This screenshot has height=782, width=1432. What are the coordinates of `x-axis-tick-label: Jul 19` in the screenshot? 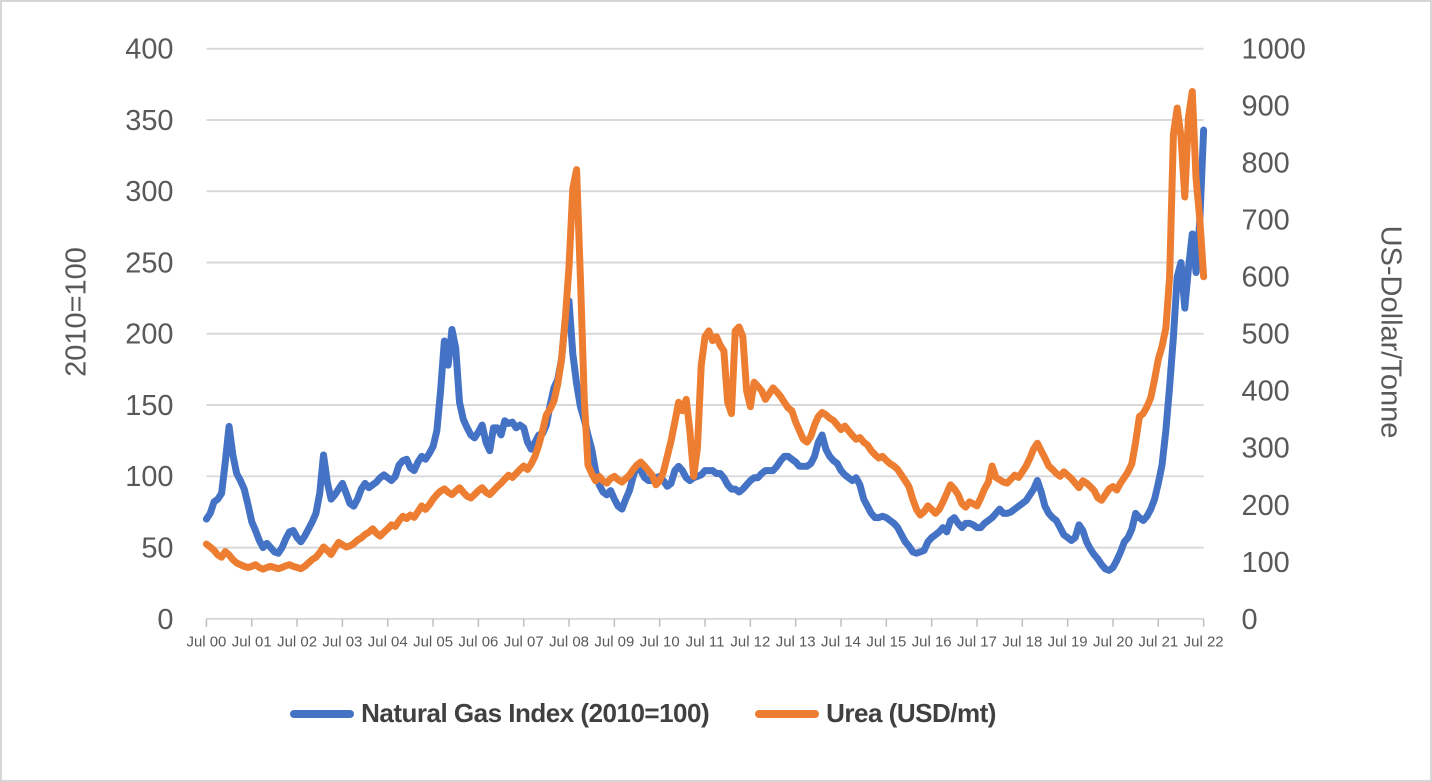 It's located at (1068, 642).